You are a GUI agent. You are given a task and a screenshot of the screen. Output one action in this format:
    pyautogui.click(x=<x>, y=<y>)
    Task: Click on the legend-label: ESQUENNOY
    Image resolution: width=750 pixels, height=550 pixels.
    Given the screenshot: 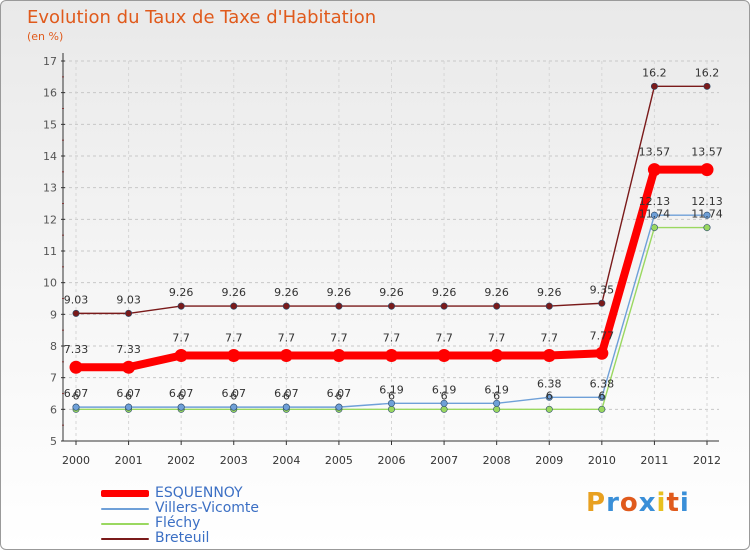 What is the action you would take?
    pyautogui.click(x=199, y=493)
    